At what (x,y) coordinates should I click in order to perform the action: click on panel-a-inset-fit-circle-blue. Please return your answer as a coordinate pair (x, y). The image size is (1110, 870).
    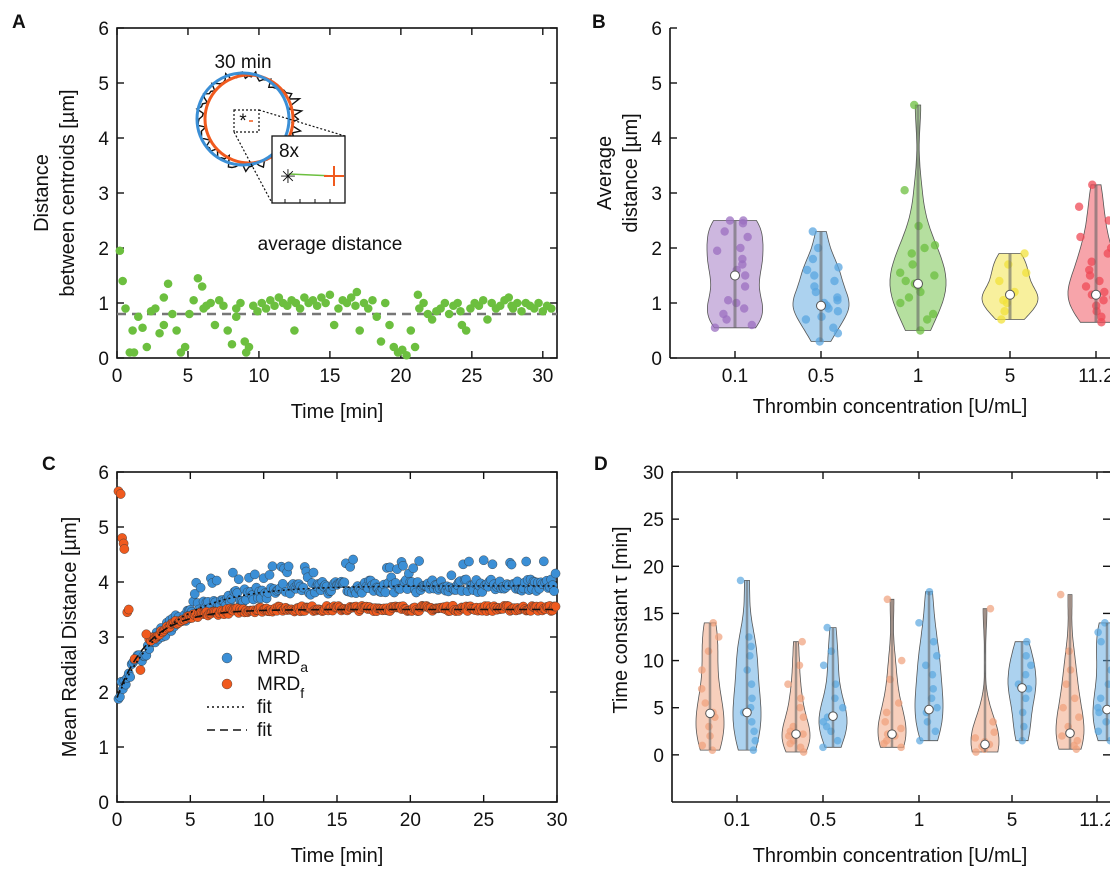
    Looking at the image, I should click on (243, 119).